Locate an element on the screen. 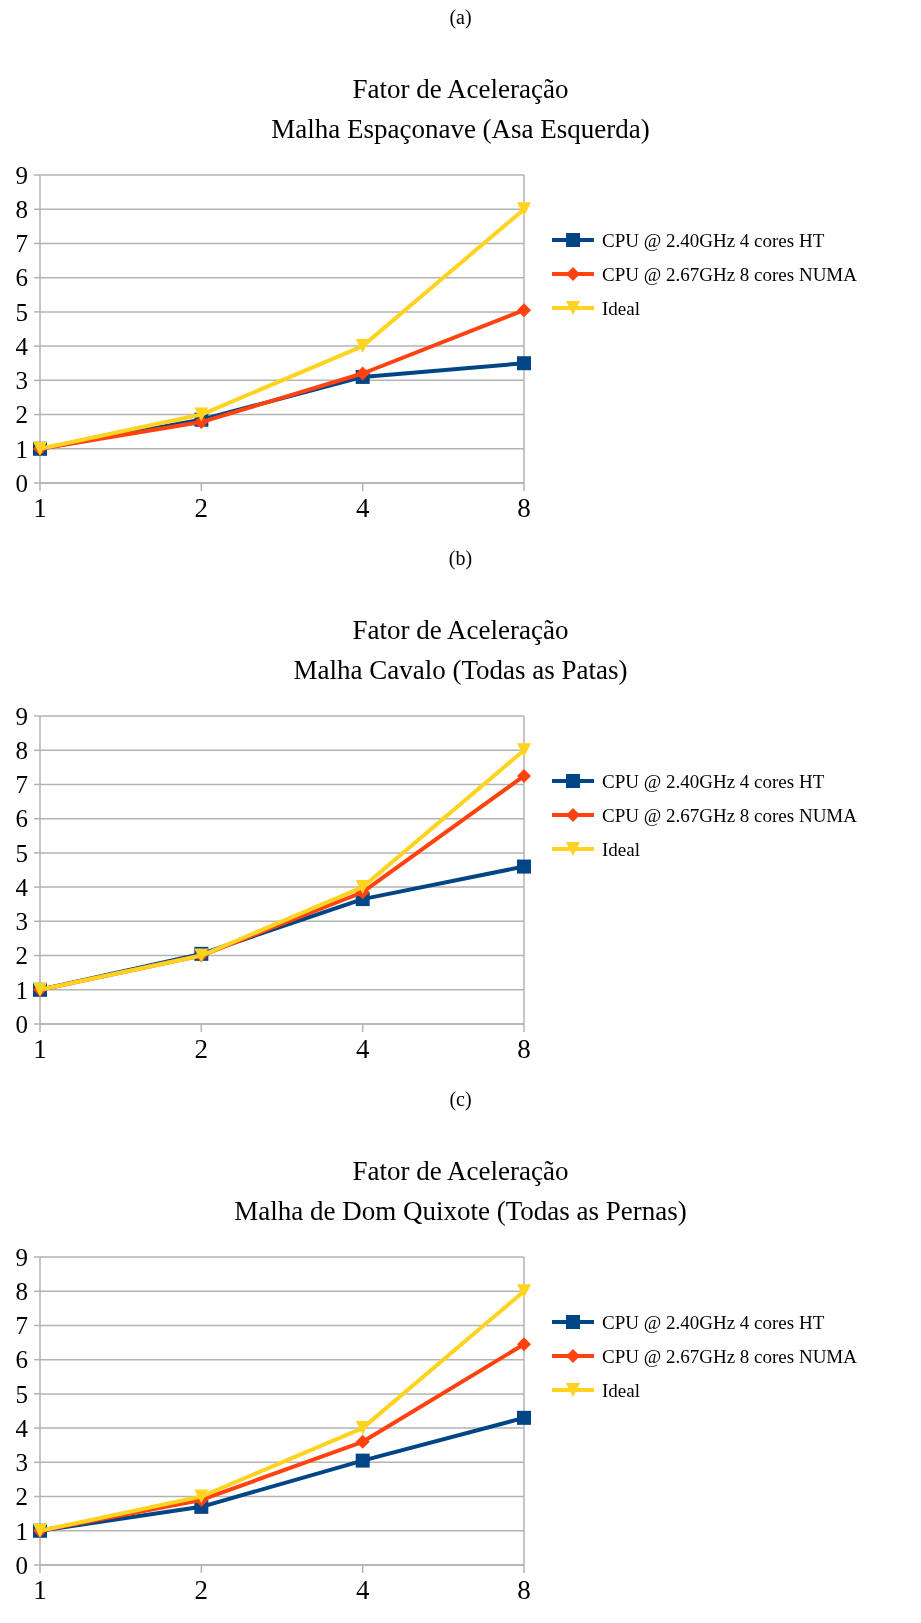 Image resolution: width=921 pixels, height=1623 pixels. text: (b) is located at coordinates (460, 558).